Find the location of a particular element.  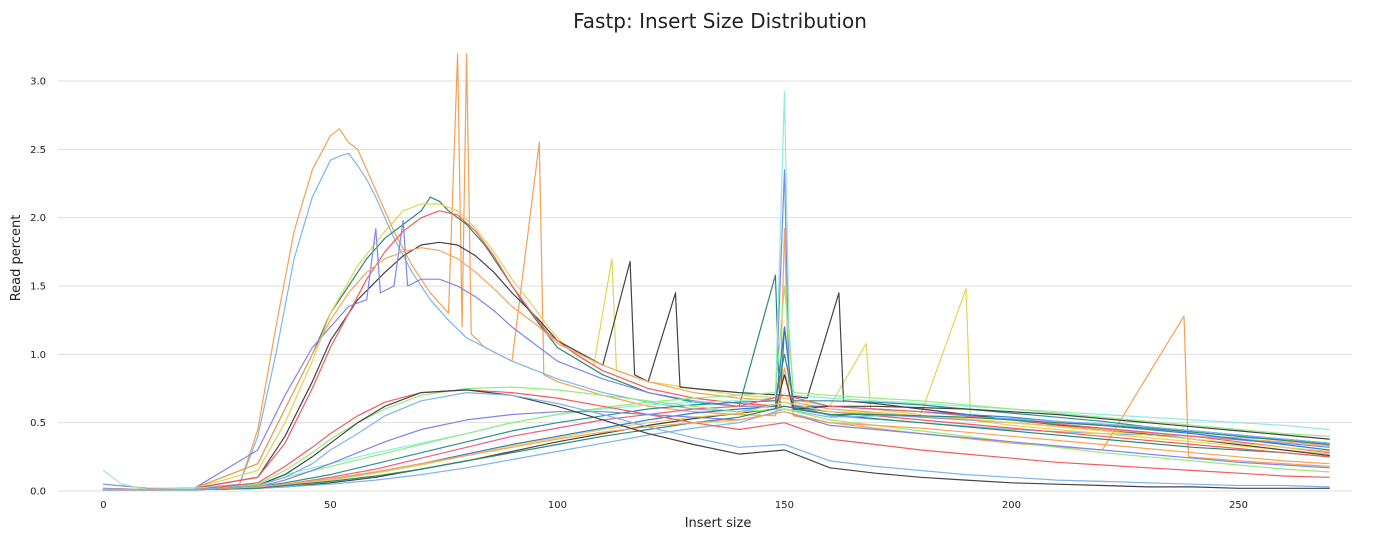

y-axis-ticks: 0.0 0.5 1.0 1.5 2.0 2.5 3.0 is located at coordinates (38, 287).